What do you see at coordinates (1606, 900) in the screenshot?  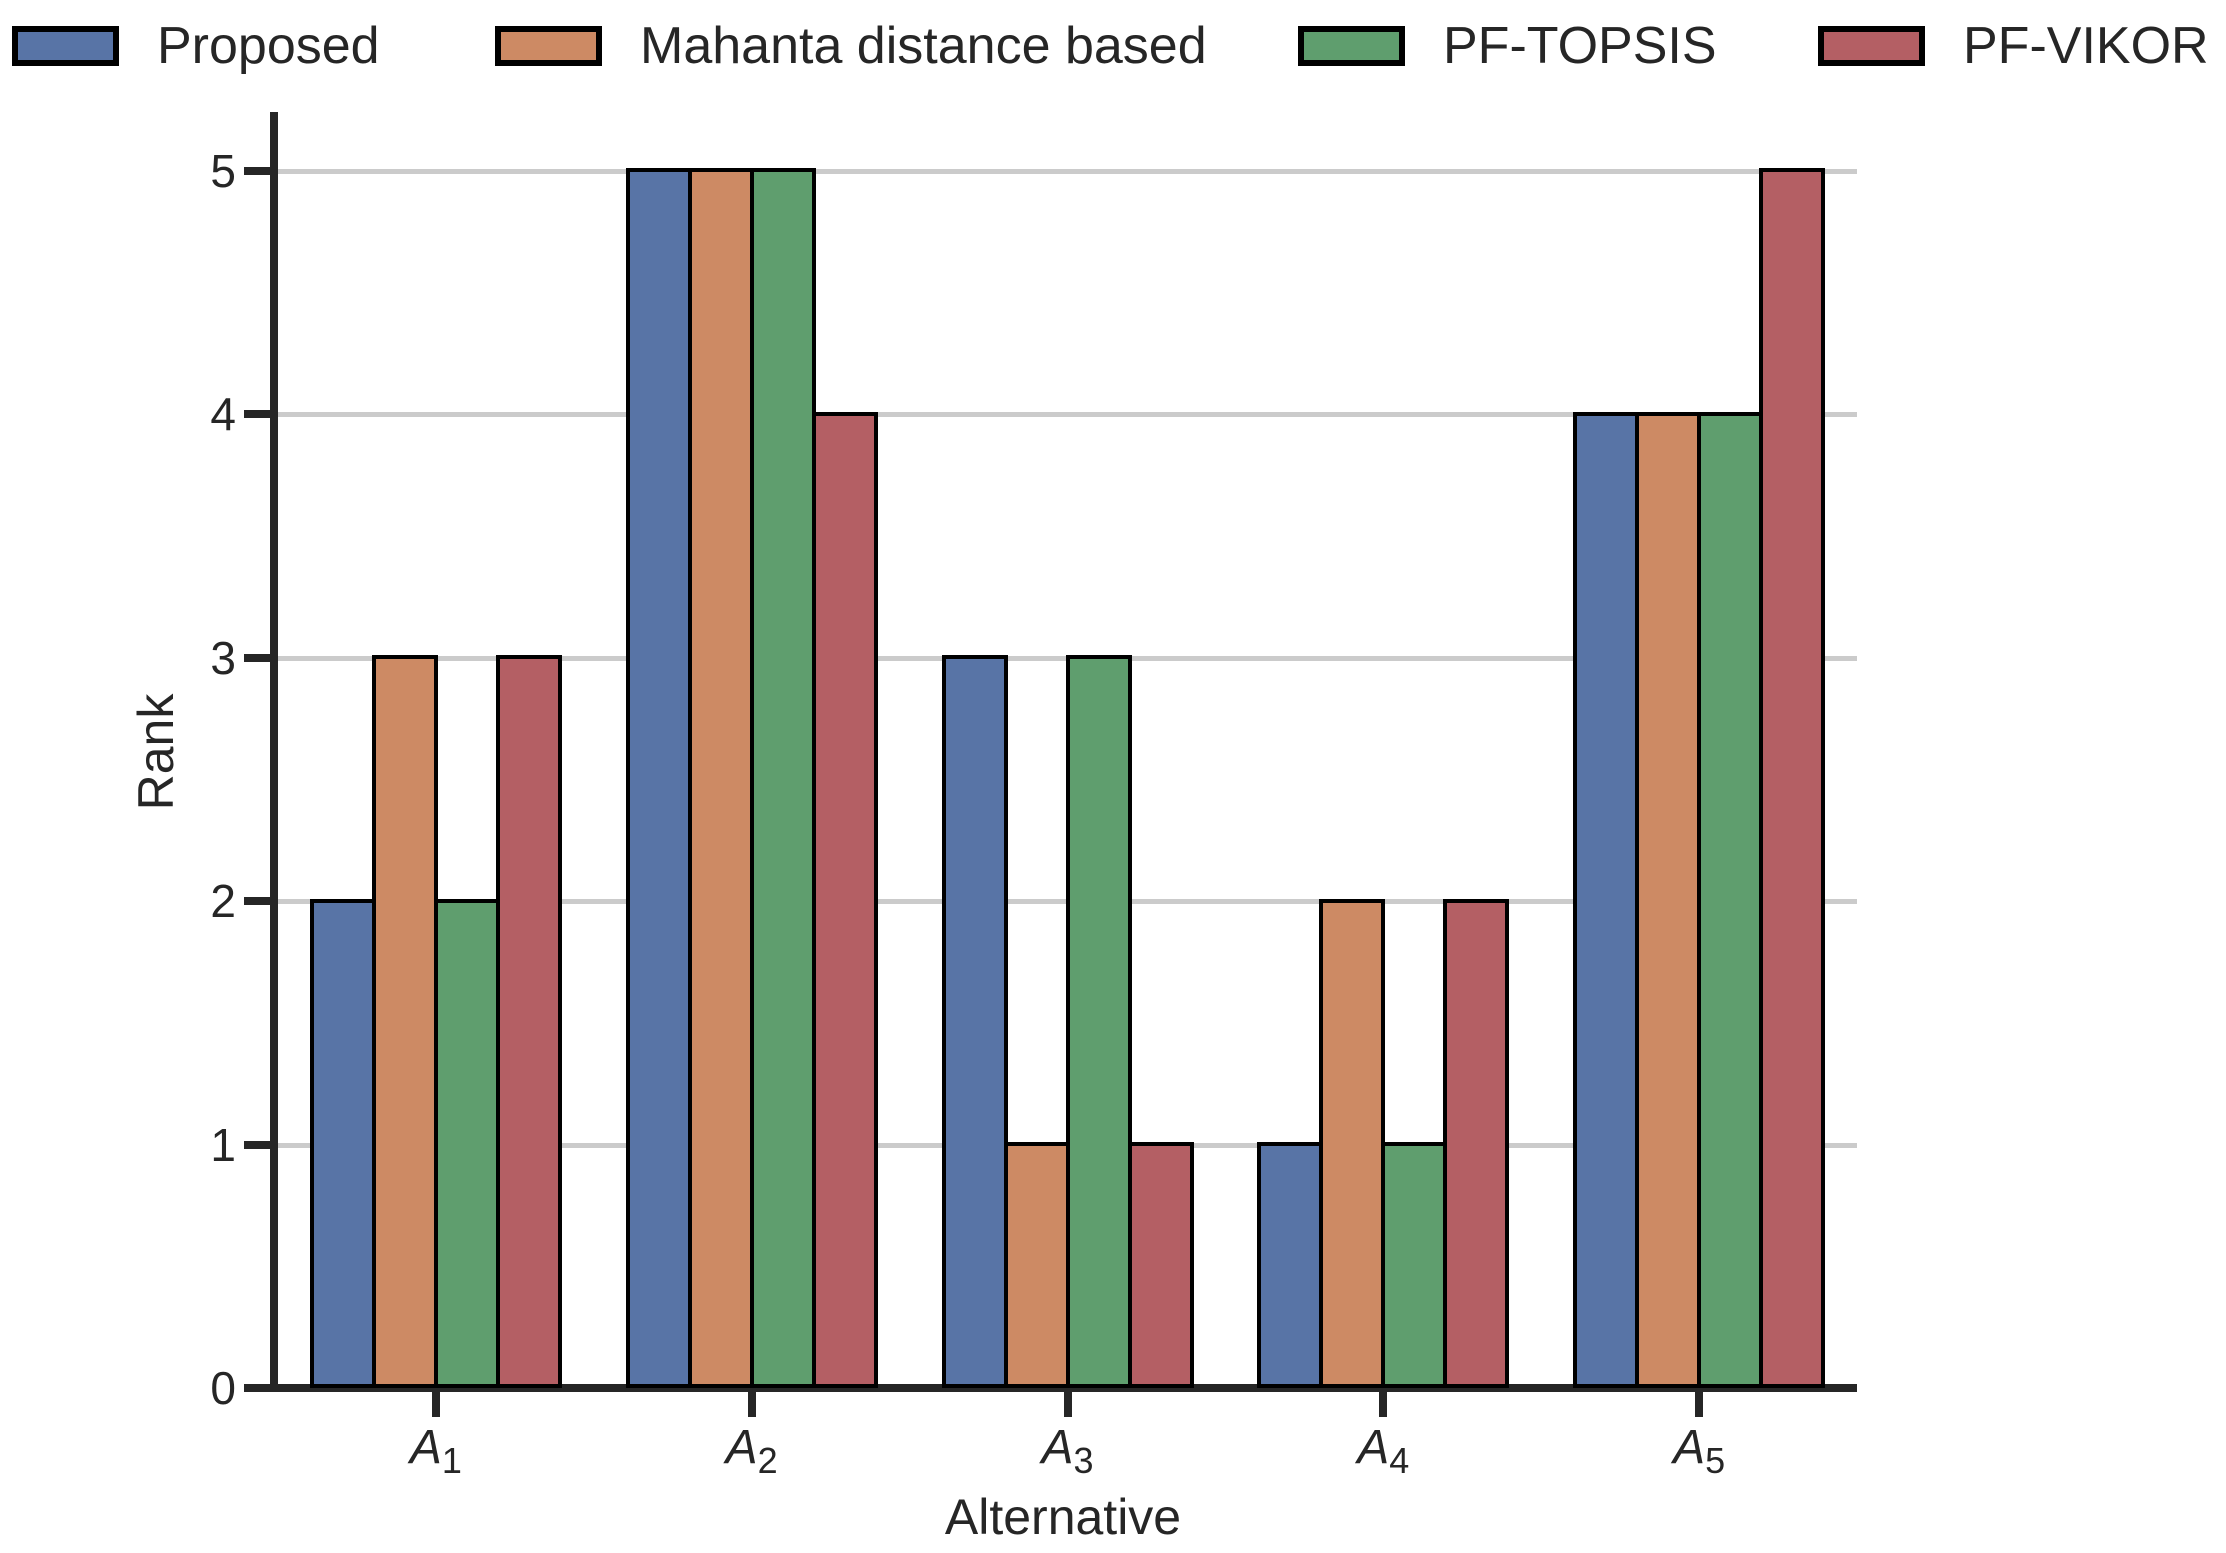 I see `bar-proposed-a5` at bounding box center [1606, 900].